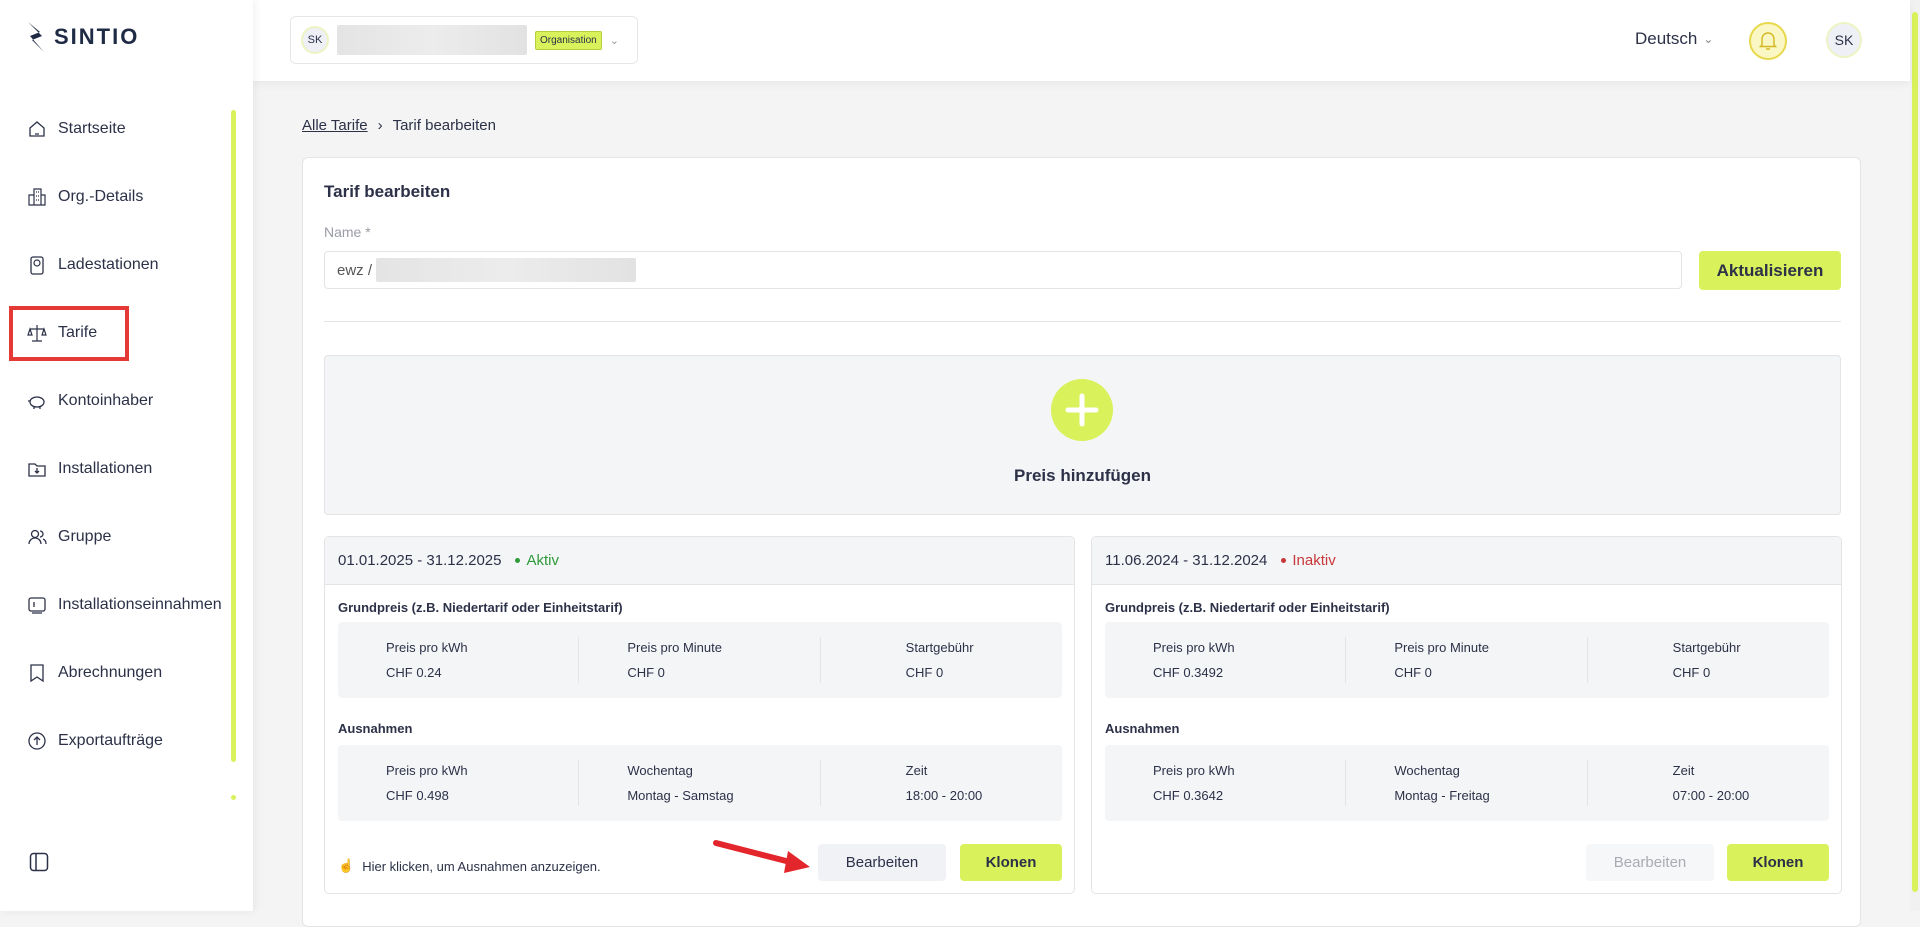 Image resolution: width=1920 pixels, height=927 pixels. I want to click on period: 01.01.2025 - 31.12.2025, so click(420, 560).